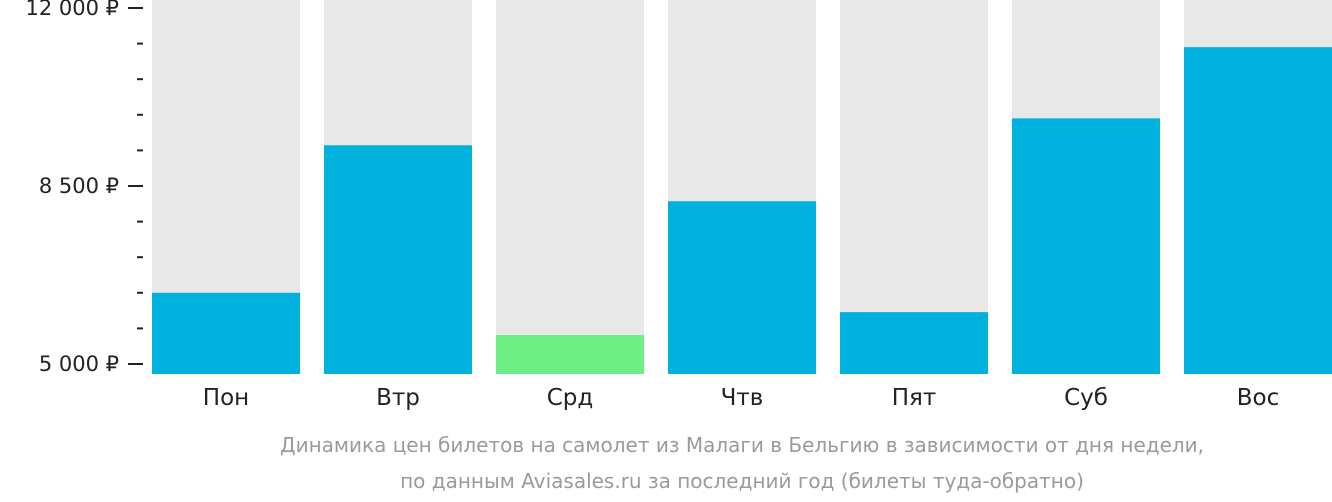 Image resolution: width=1332 pixels, height=502 pixels. What do you see at coordinates (72, 10) in the screenshot?
I see `y-tick-label: 12 000 ₽` at bounding box center [72, 10].